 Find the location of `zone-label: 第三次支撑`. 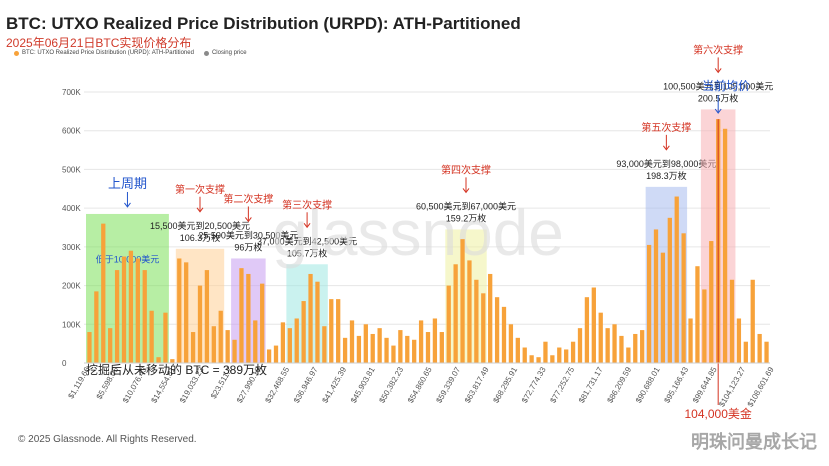

zone-label: 第三次支撑 is located at coordinates (307, 204).